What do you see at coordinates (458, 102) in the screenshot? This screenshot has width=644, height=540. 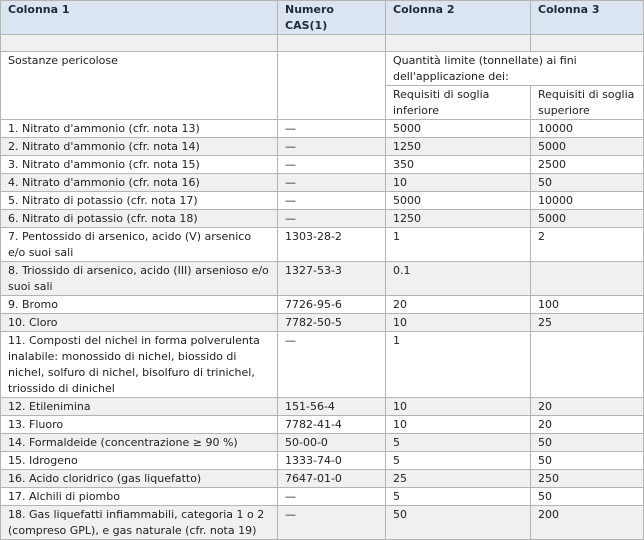 I see `lower-threshold-label: Requisiti di soglia inferiore` at bounding box center [458, 102].